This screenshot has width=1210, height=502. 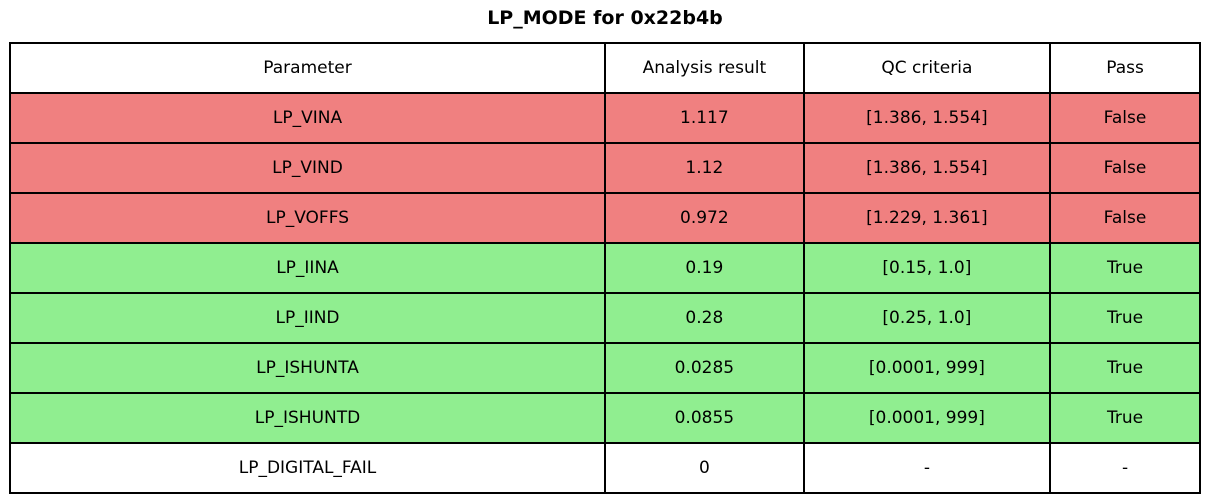 What do you see at coordinates (307, 218) in the screenshot?
I see `cell-parameter: LP_VOFFS` at bounding box center [307, 218].